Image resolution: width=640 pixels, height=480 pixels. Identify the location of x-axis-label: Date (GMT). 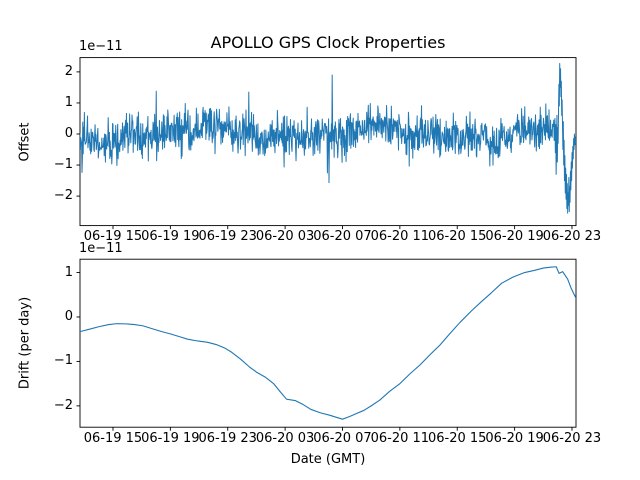
(328, 459).